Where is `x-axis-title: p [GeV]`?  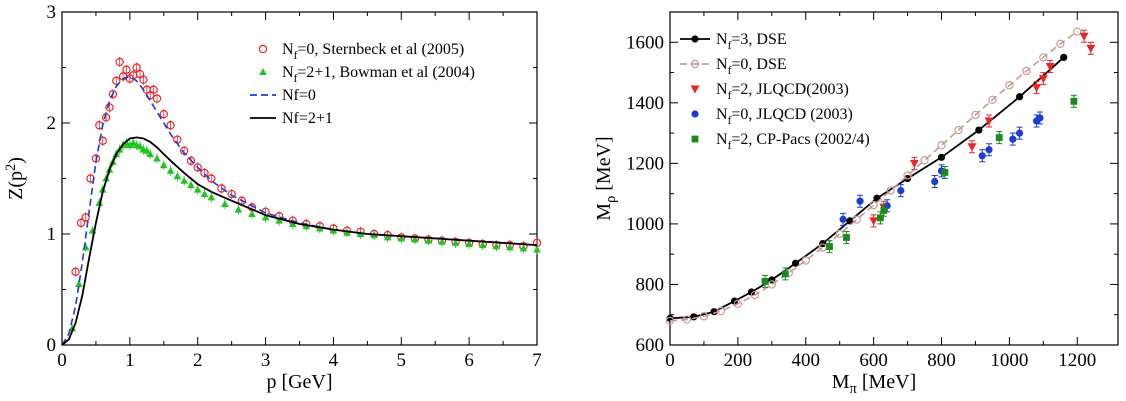
x-axis-title: p [GeV] is located at coordinates (299, 382).